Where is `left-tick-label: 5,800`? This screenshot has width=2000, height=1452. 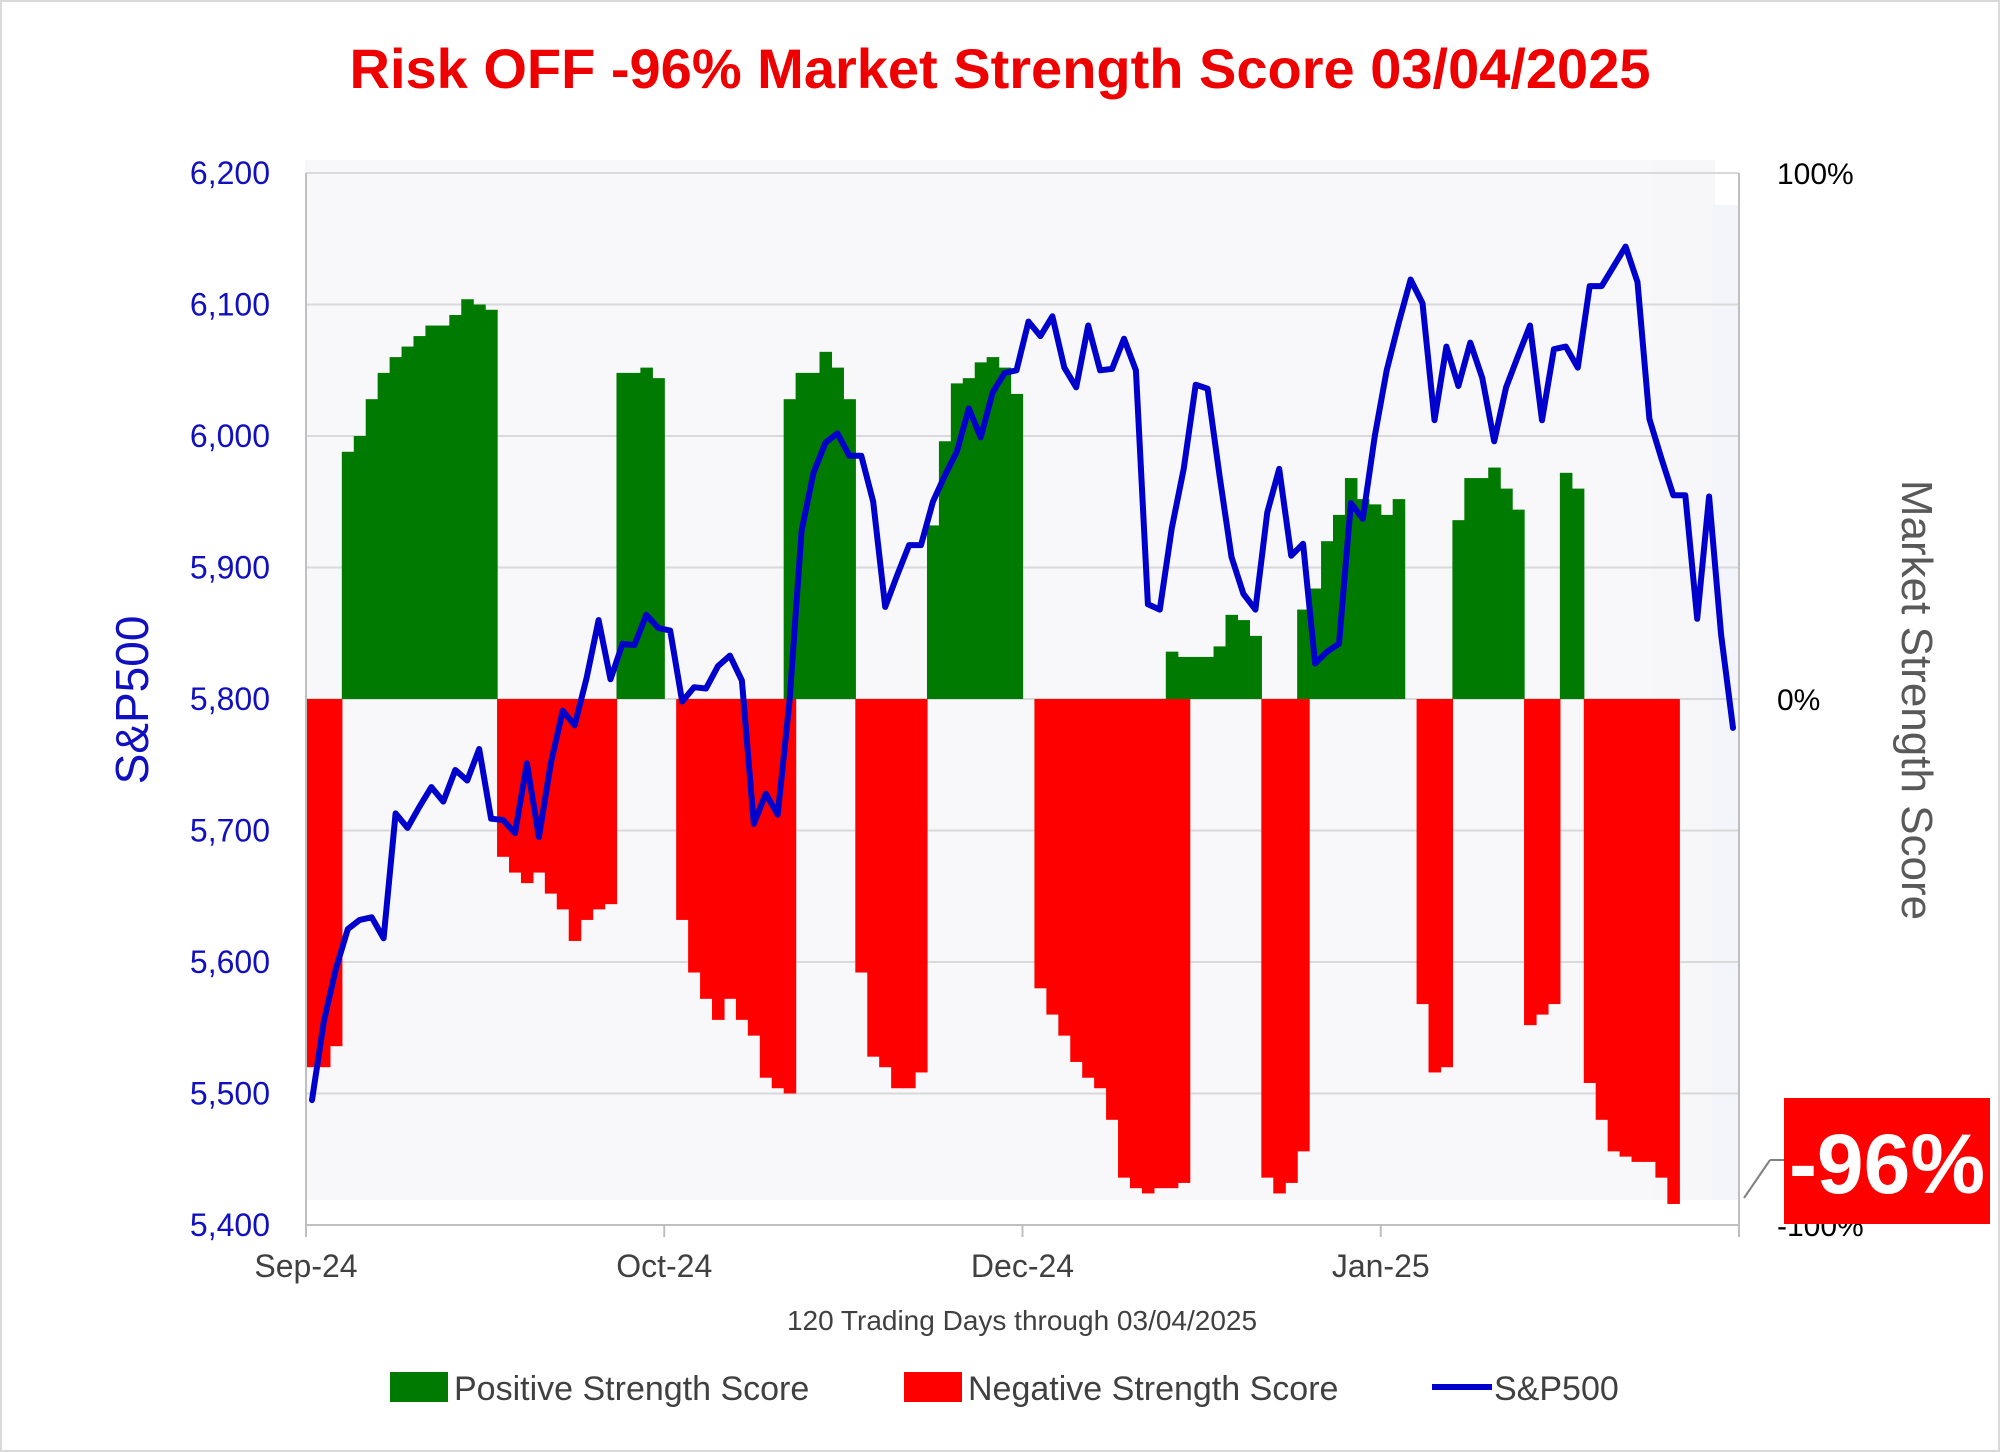
left-tick-label: 5,800 is located at coordinates (230, 699).